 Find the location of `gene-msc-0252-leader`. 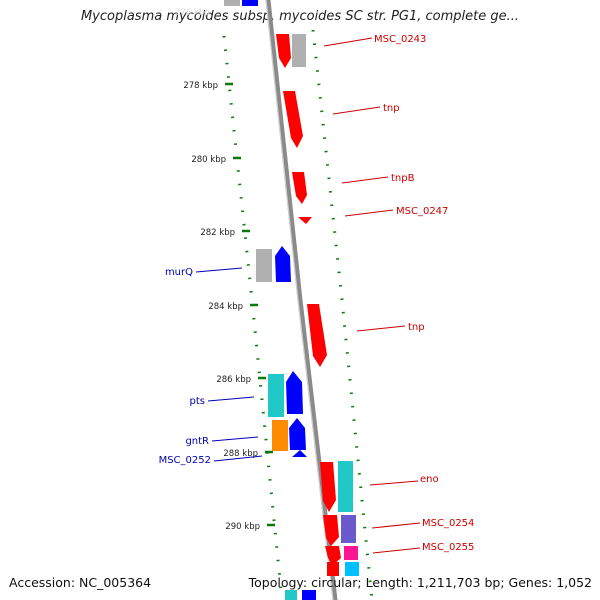

gene-msc-0252-leader is located at coordinates (238, 458).